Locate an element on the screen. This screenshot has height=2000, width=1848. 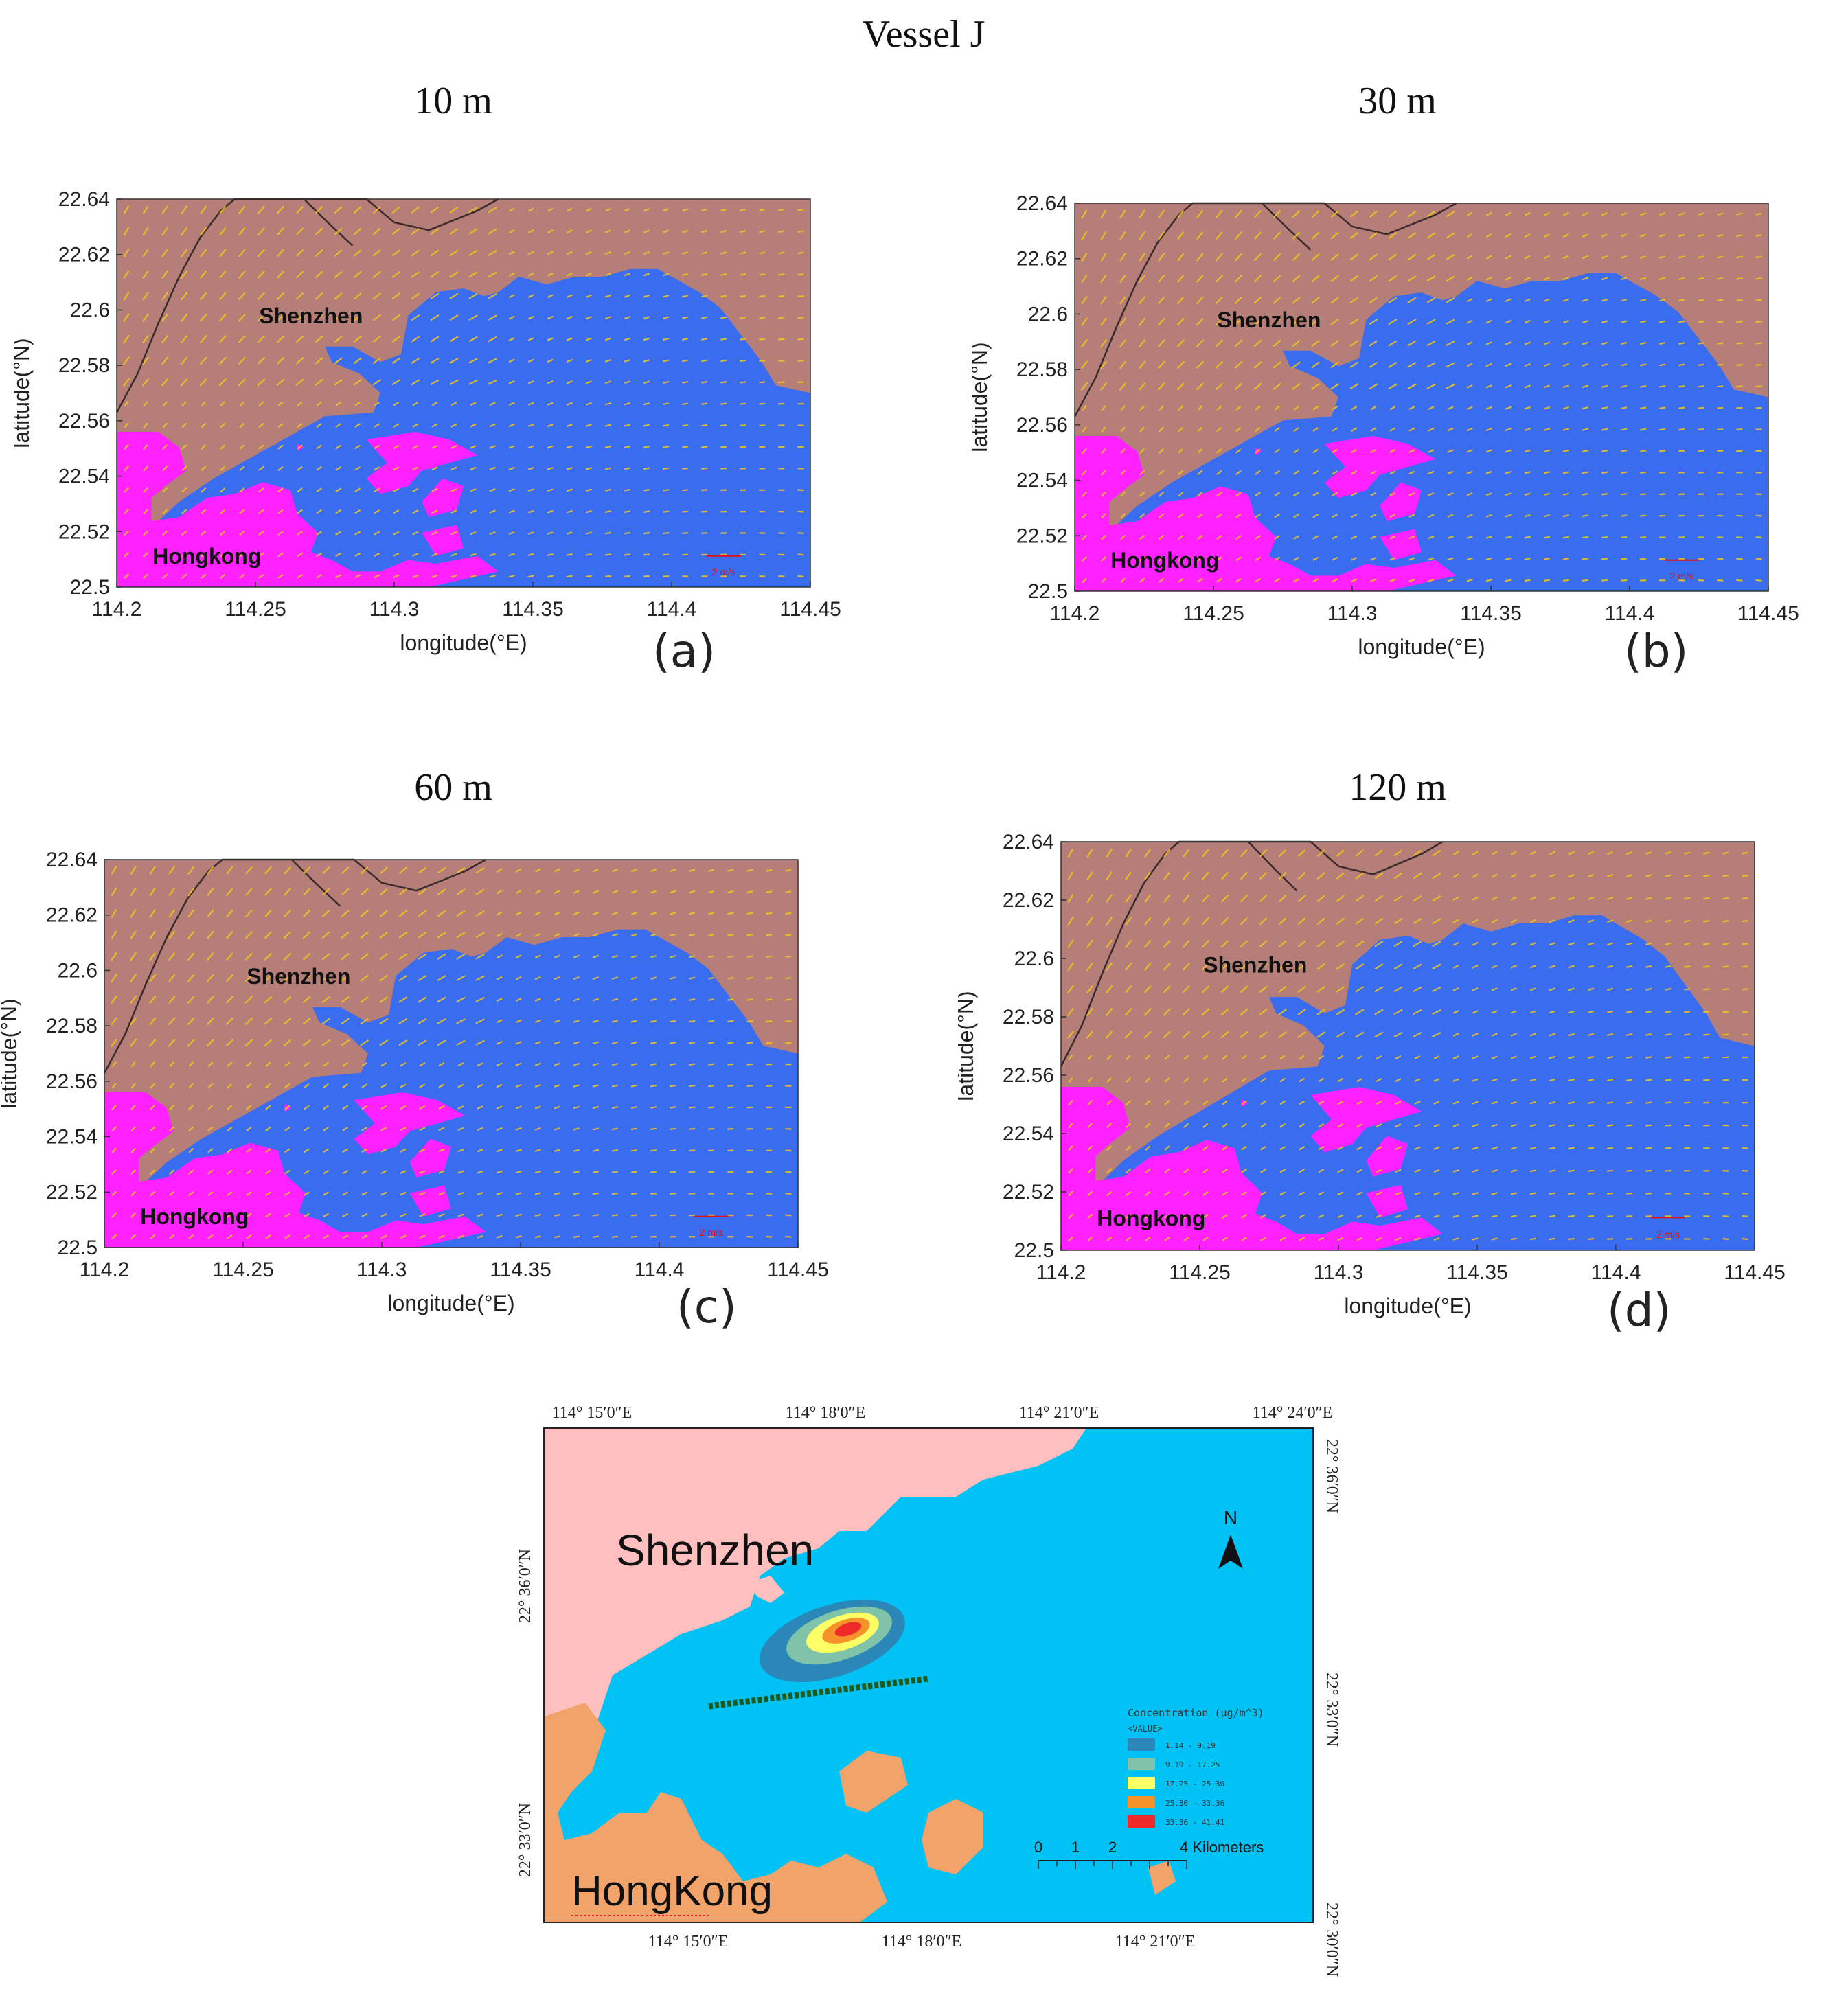
scale-label: 2 is located at coordinates (1112, 1847).